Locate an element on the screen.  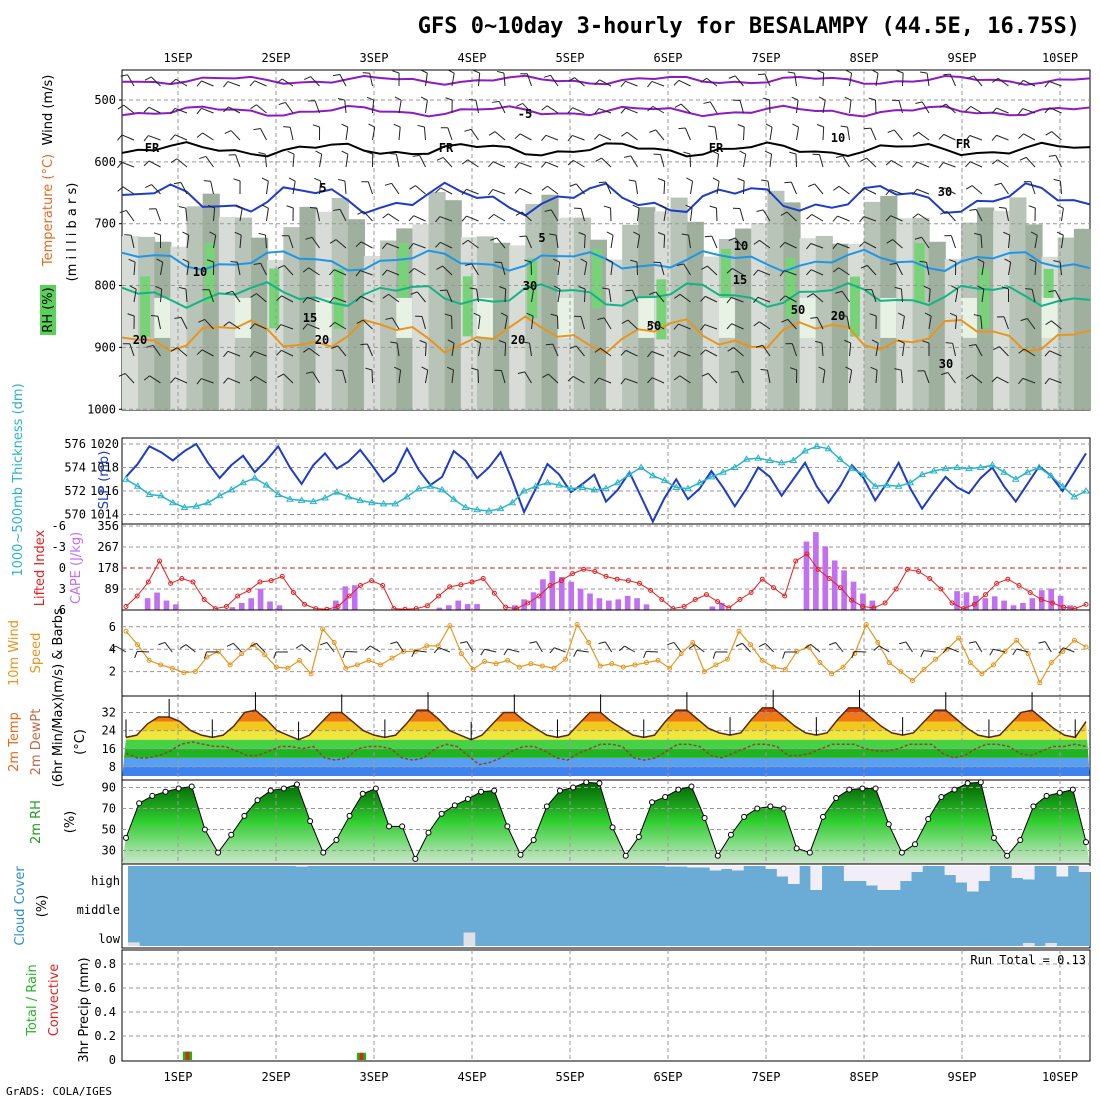
thickness-line is located at coordinates (606, 478).